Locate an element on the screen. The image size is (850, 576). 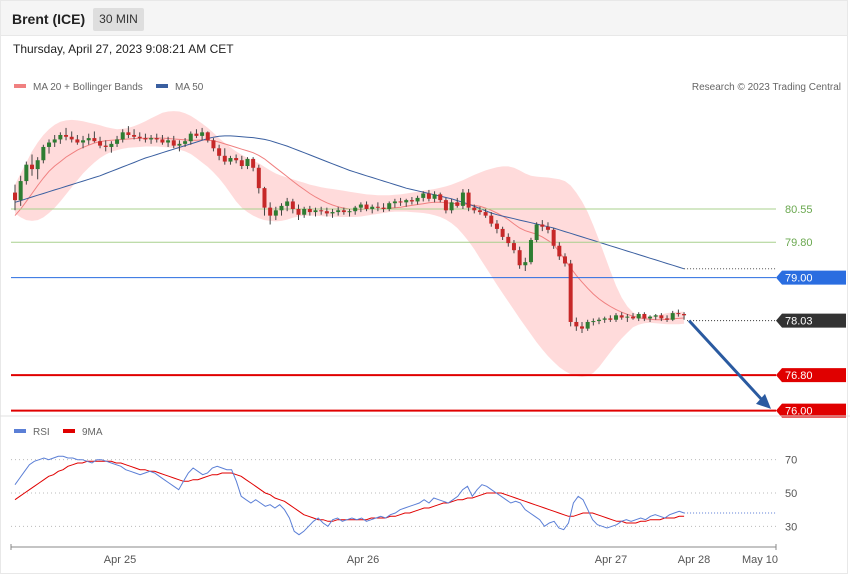
timeframe-badge: 30 MIN is located at coordinates (118, 19).